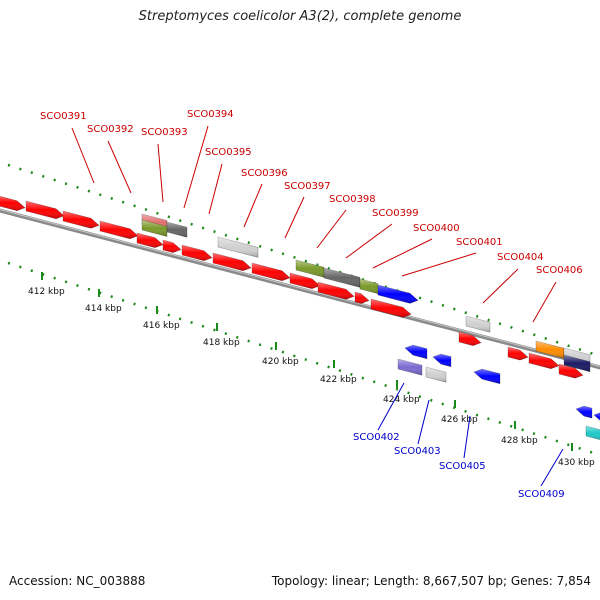 This screenshot has height=600, width=600. I want to click on tick-label: 424 kbp, so click(401, 400).